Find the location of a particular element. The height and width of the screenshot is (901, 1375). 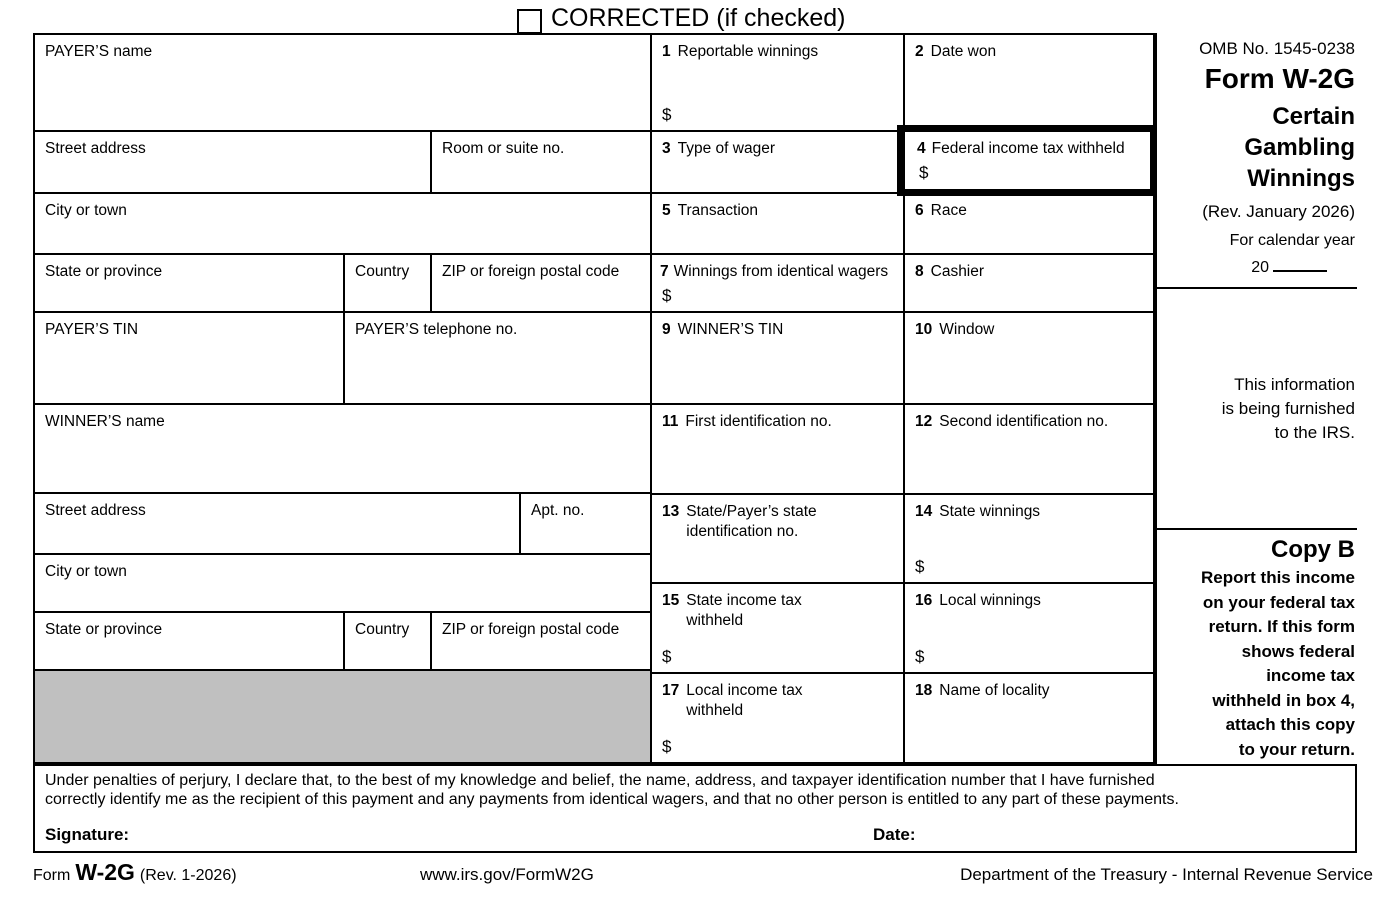

payer-street-label: Street address is located at coordinates (95, 148).